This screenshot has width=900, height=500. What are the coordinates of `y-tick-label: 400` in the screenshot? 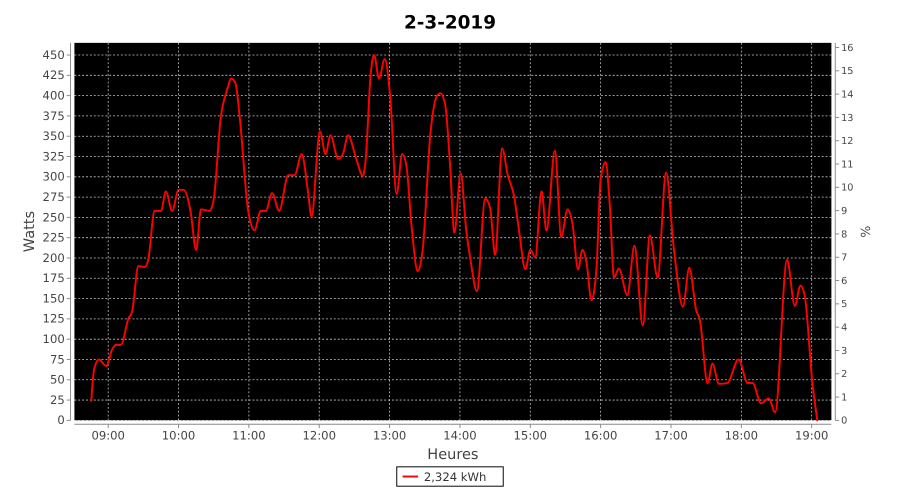 It's located at (53, 95).